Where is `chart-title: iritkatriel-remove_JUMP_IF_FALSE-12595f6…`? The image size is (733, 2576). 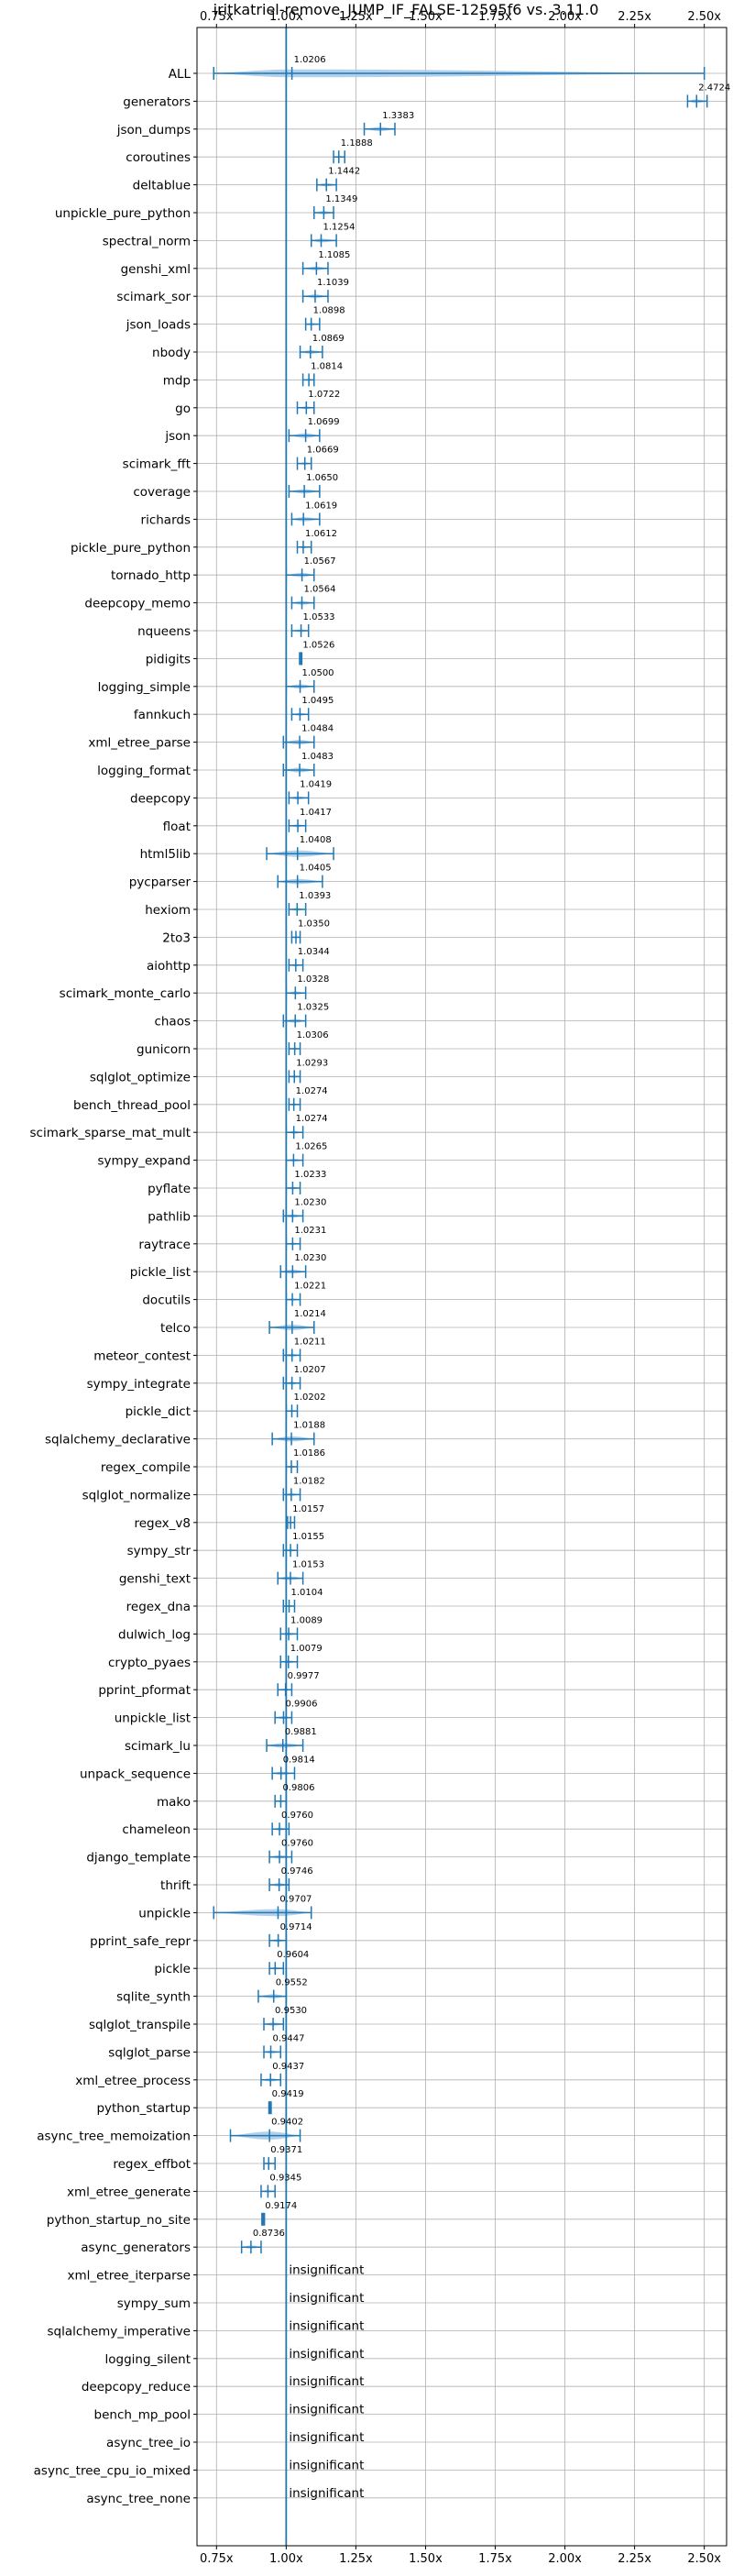 chart-title: iritkatriel-remove_JUMP_IF_FALSE-12595f6… is located at coordinates (406, 10).